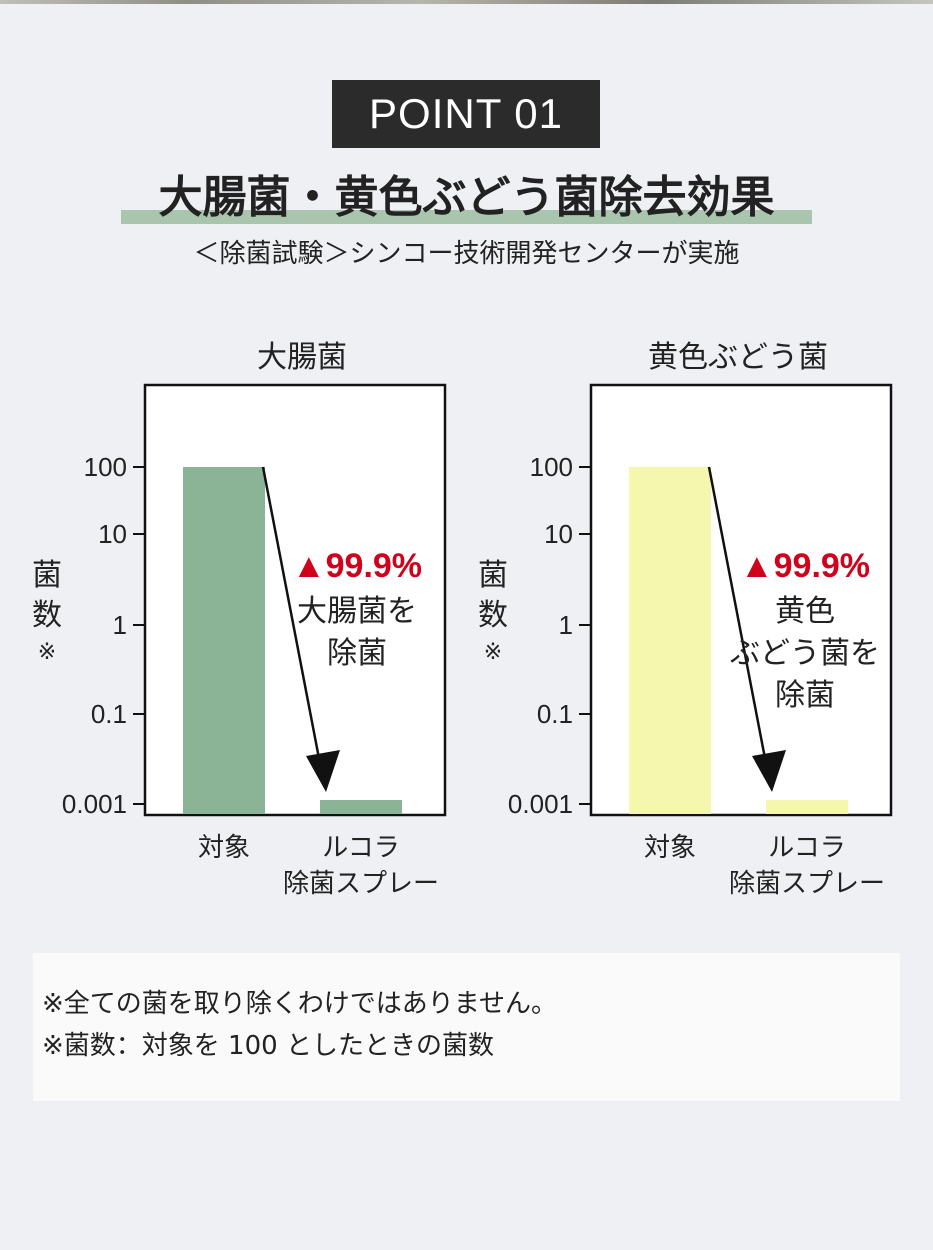  What do you see at coordinates (466, 1027) in the screenshot?
I see `notes-box` at bounding box center [466, 1027].